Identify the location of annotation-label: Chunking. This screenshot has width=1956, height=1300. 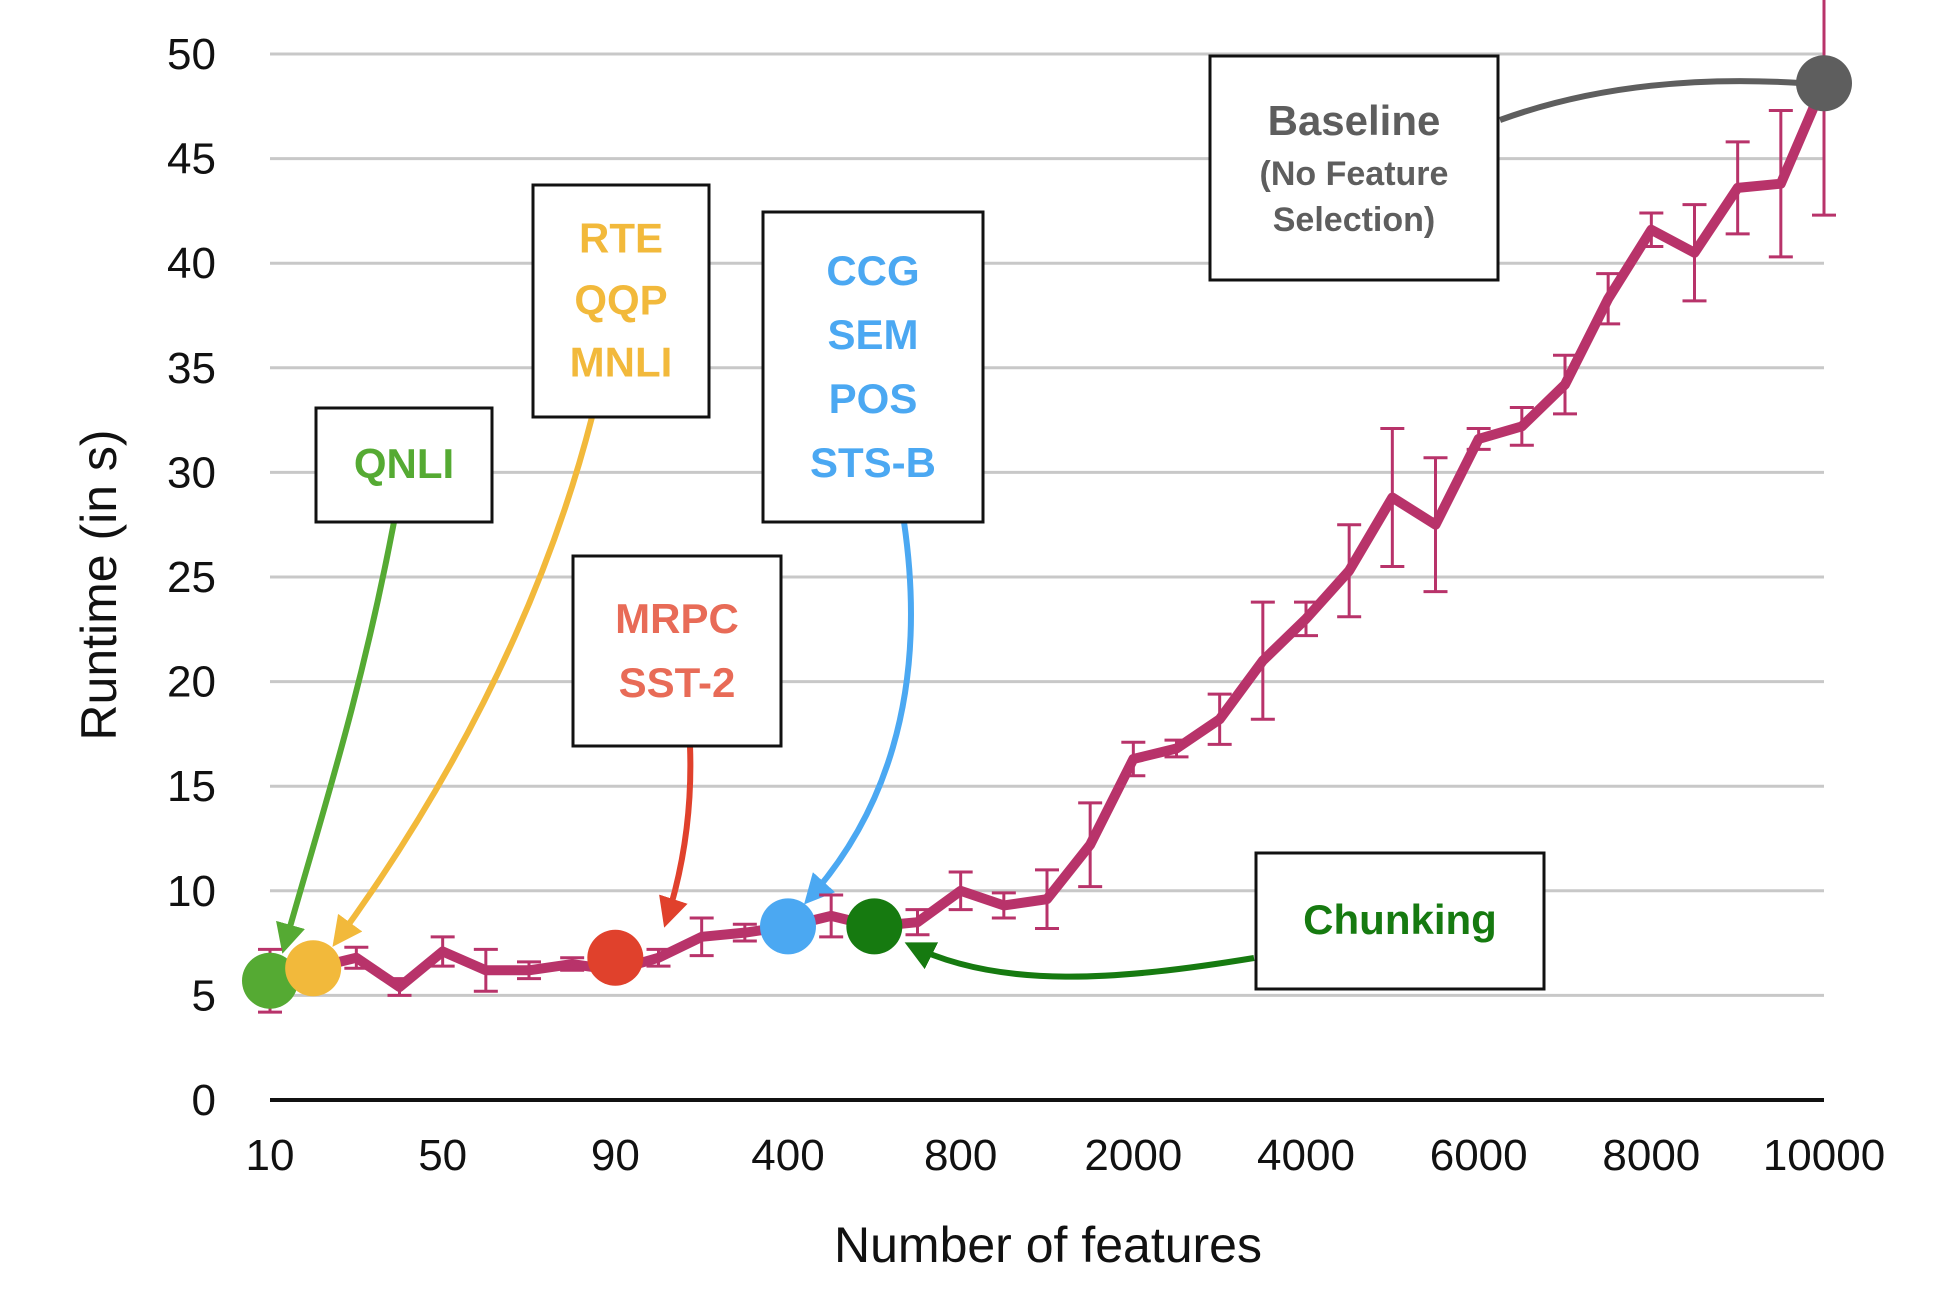
(1400, 919).